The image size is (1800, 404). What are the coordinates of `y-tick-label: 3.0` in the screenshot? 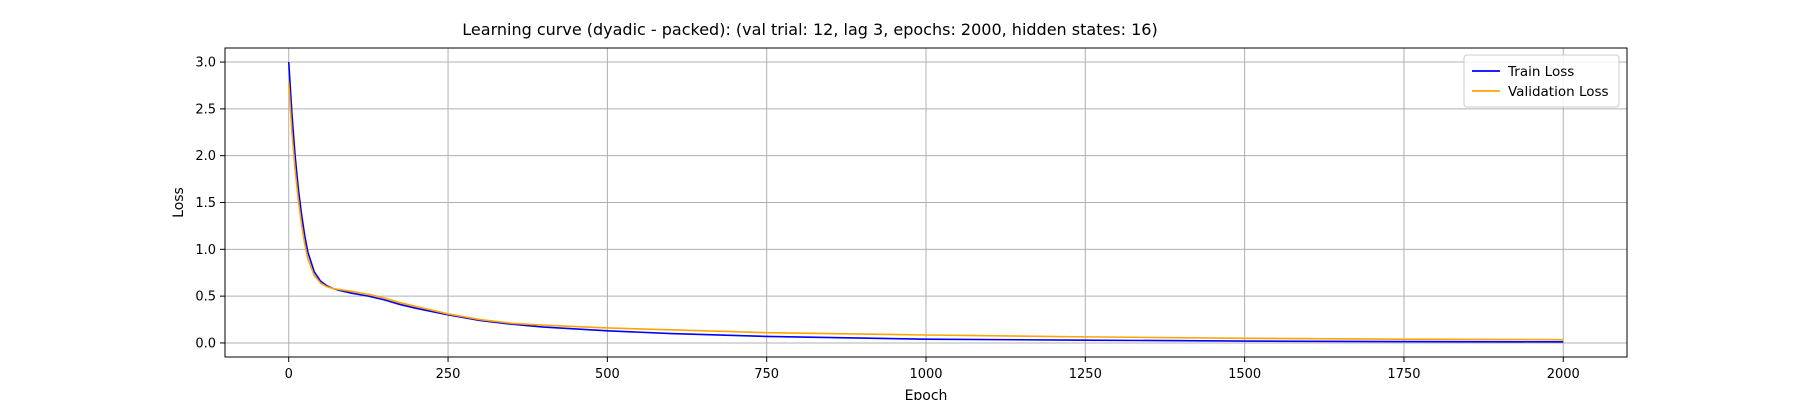 It's located at (205, 63).